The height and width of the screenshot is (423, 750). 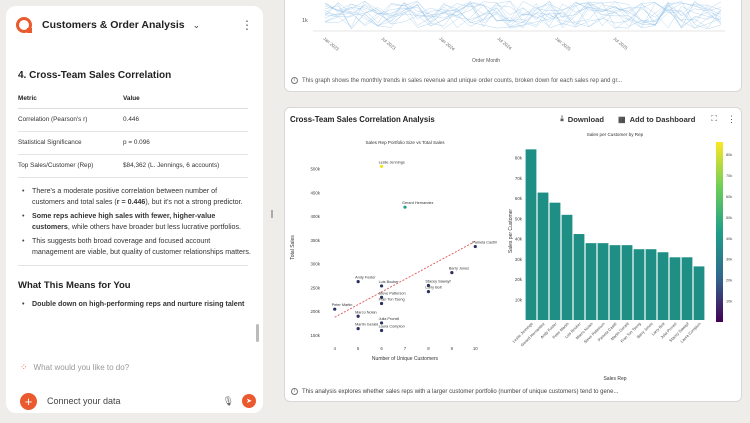 What do you see at coordinates (657, 119) in the screenshot?
I see `add-to-dashboard-button: ▦ Add to Dashboard` at bounding box center [657, 119].